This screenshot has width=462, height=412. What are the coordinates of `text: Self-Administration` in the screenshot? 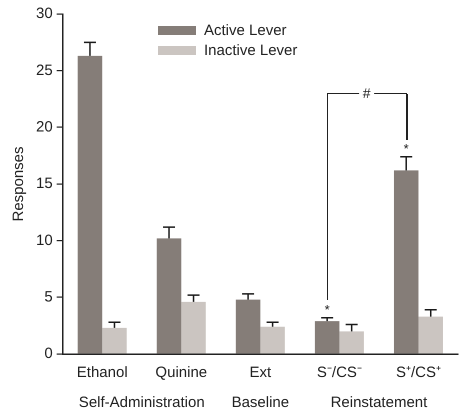 It's located at (141, 402).